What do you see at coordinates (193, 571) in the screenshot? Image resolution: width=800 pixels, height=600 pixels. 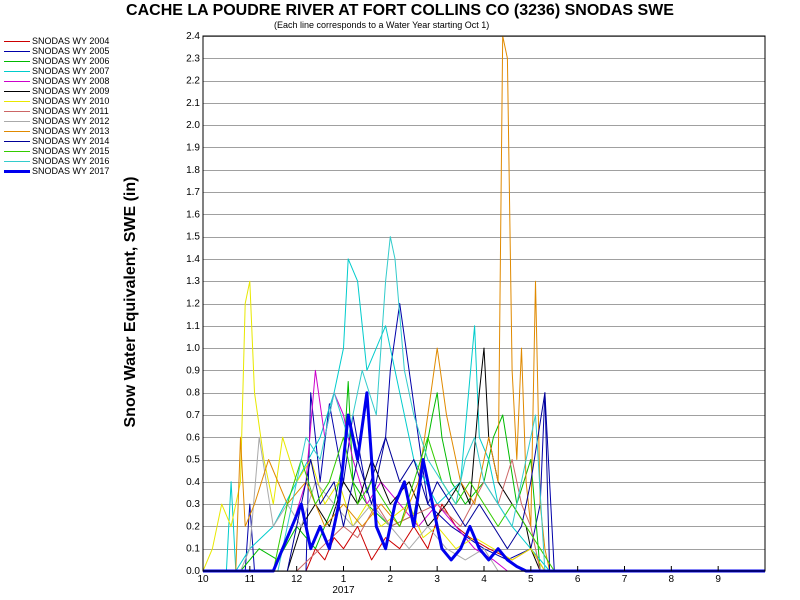 I see `y-tick-label: 0.0` at bounding box center [193, 571].